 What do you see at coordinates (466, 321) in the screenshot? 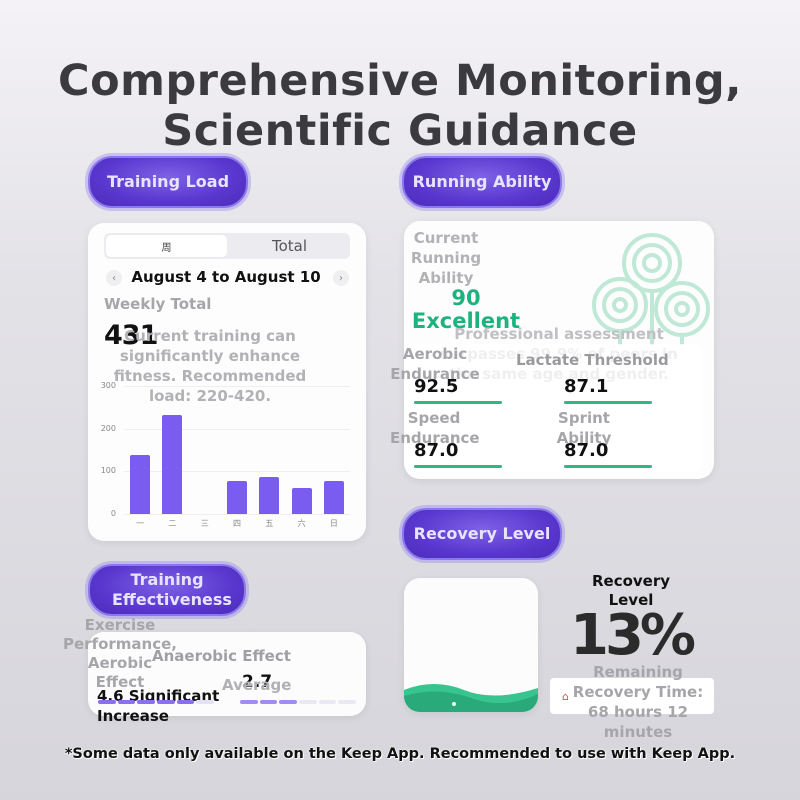
I see `running-ability-rating: Excellent` at bounding box center [466, 321].